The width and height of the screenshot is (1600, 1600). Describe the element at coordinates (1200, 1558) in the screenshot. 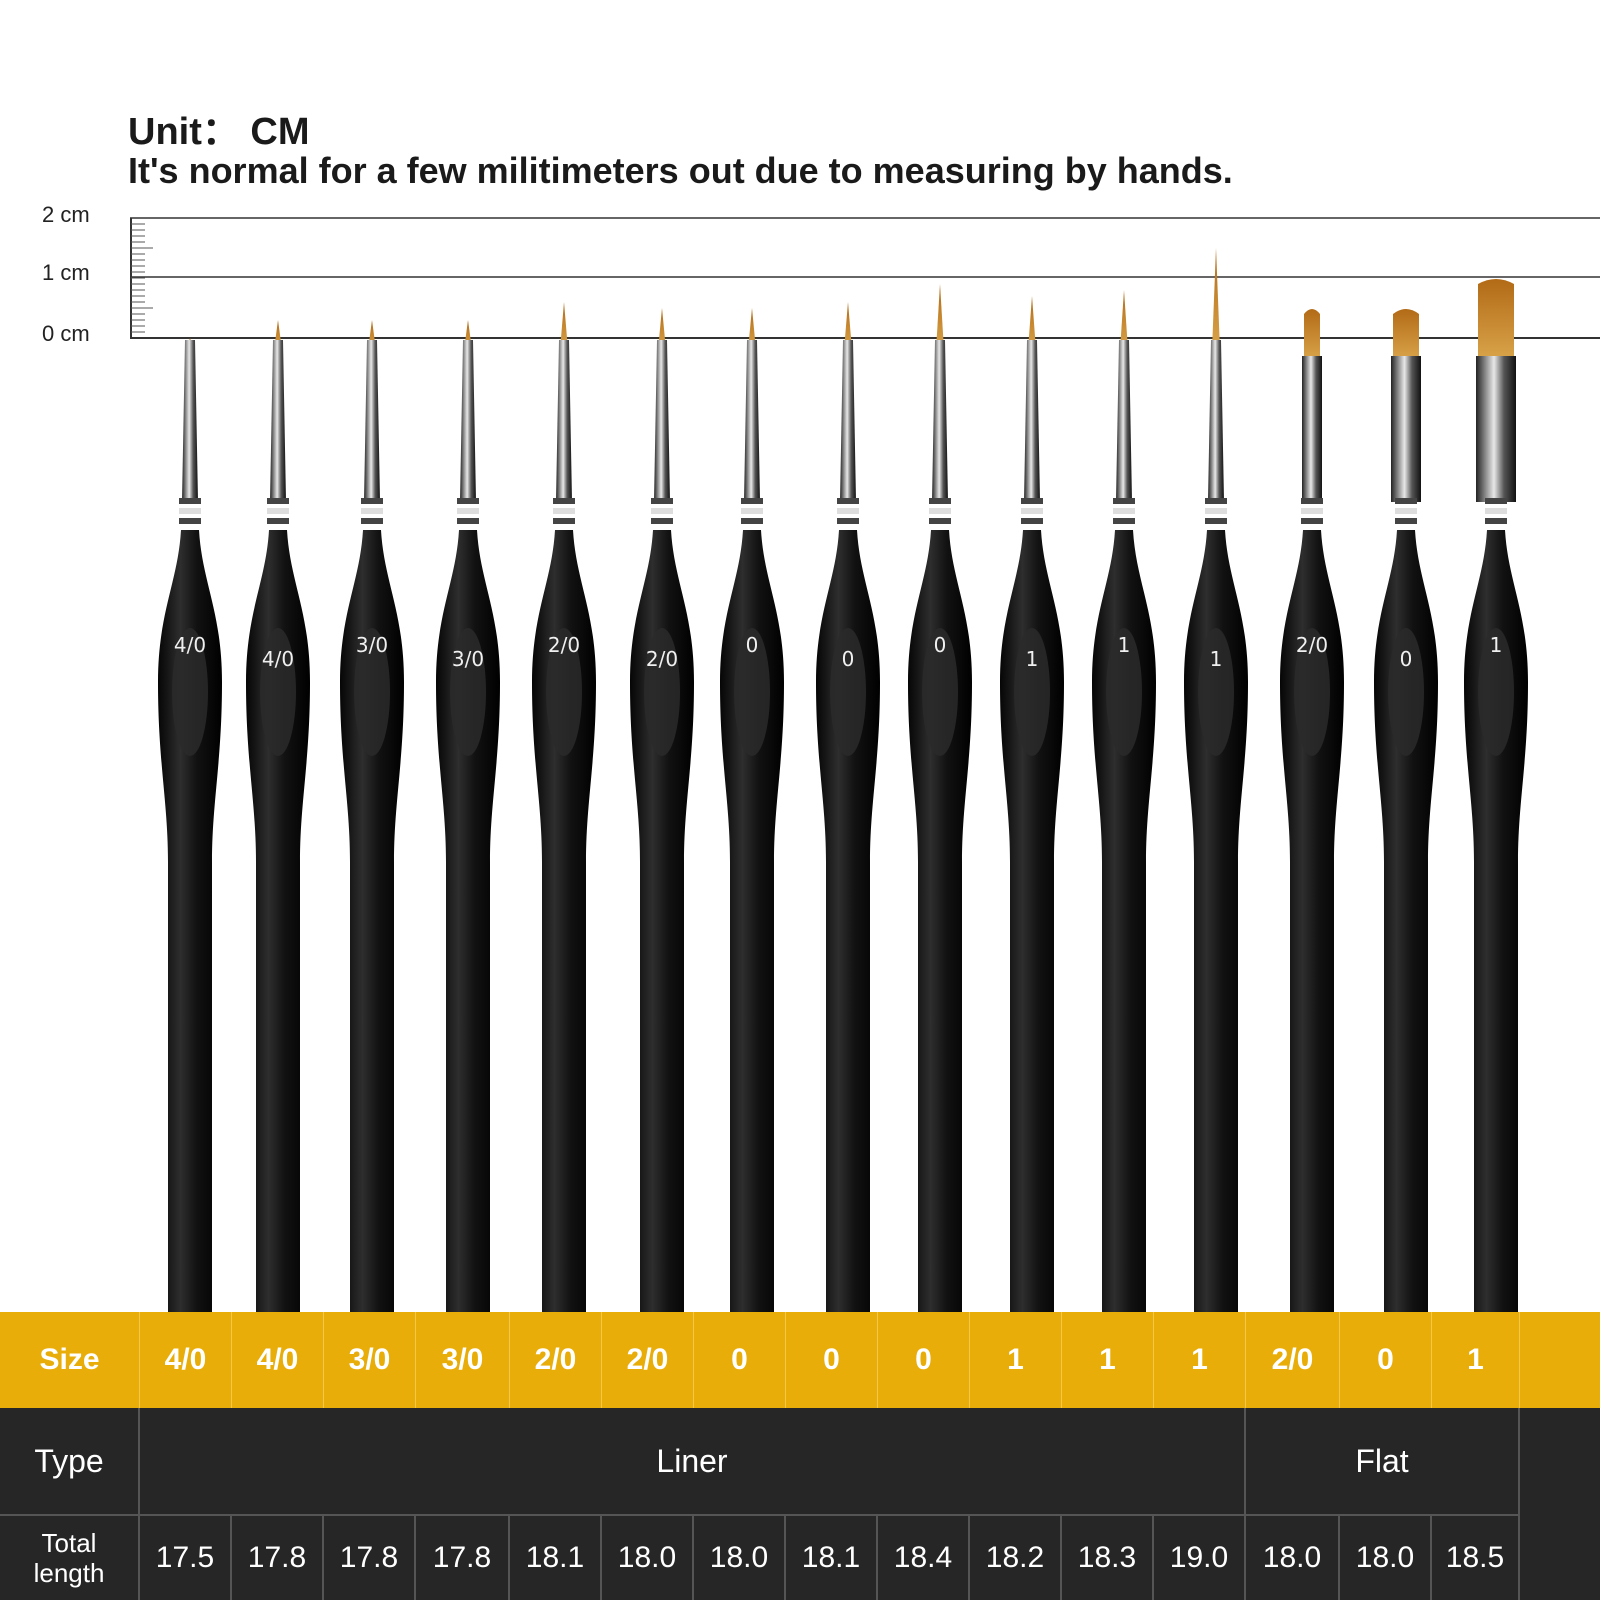

I see `length-cell: 19.0` at that location.